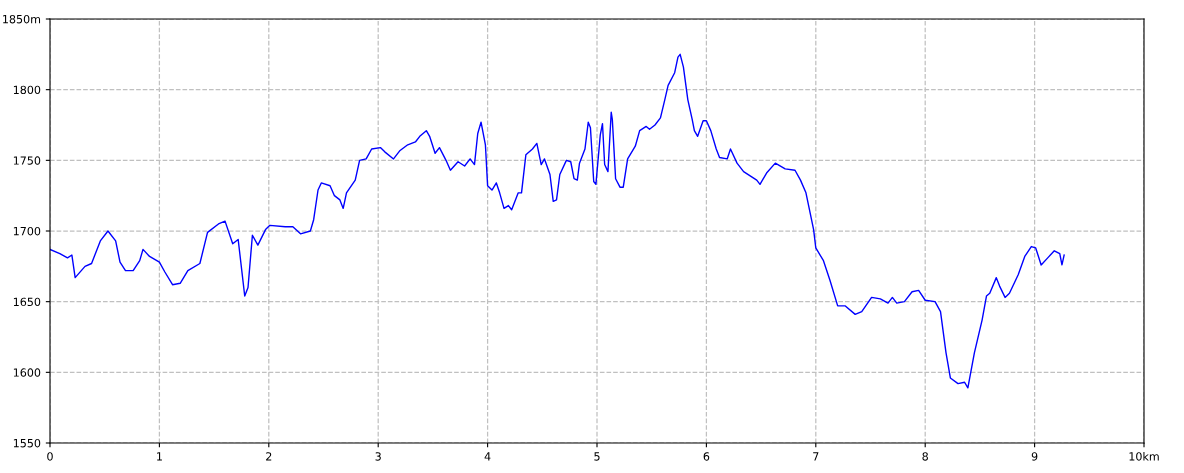  What do you see at coordinates (27, 231) in the screenshot?
I see `y-tick-label: 1700` at bounding box center [27, 231].